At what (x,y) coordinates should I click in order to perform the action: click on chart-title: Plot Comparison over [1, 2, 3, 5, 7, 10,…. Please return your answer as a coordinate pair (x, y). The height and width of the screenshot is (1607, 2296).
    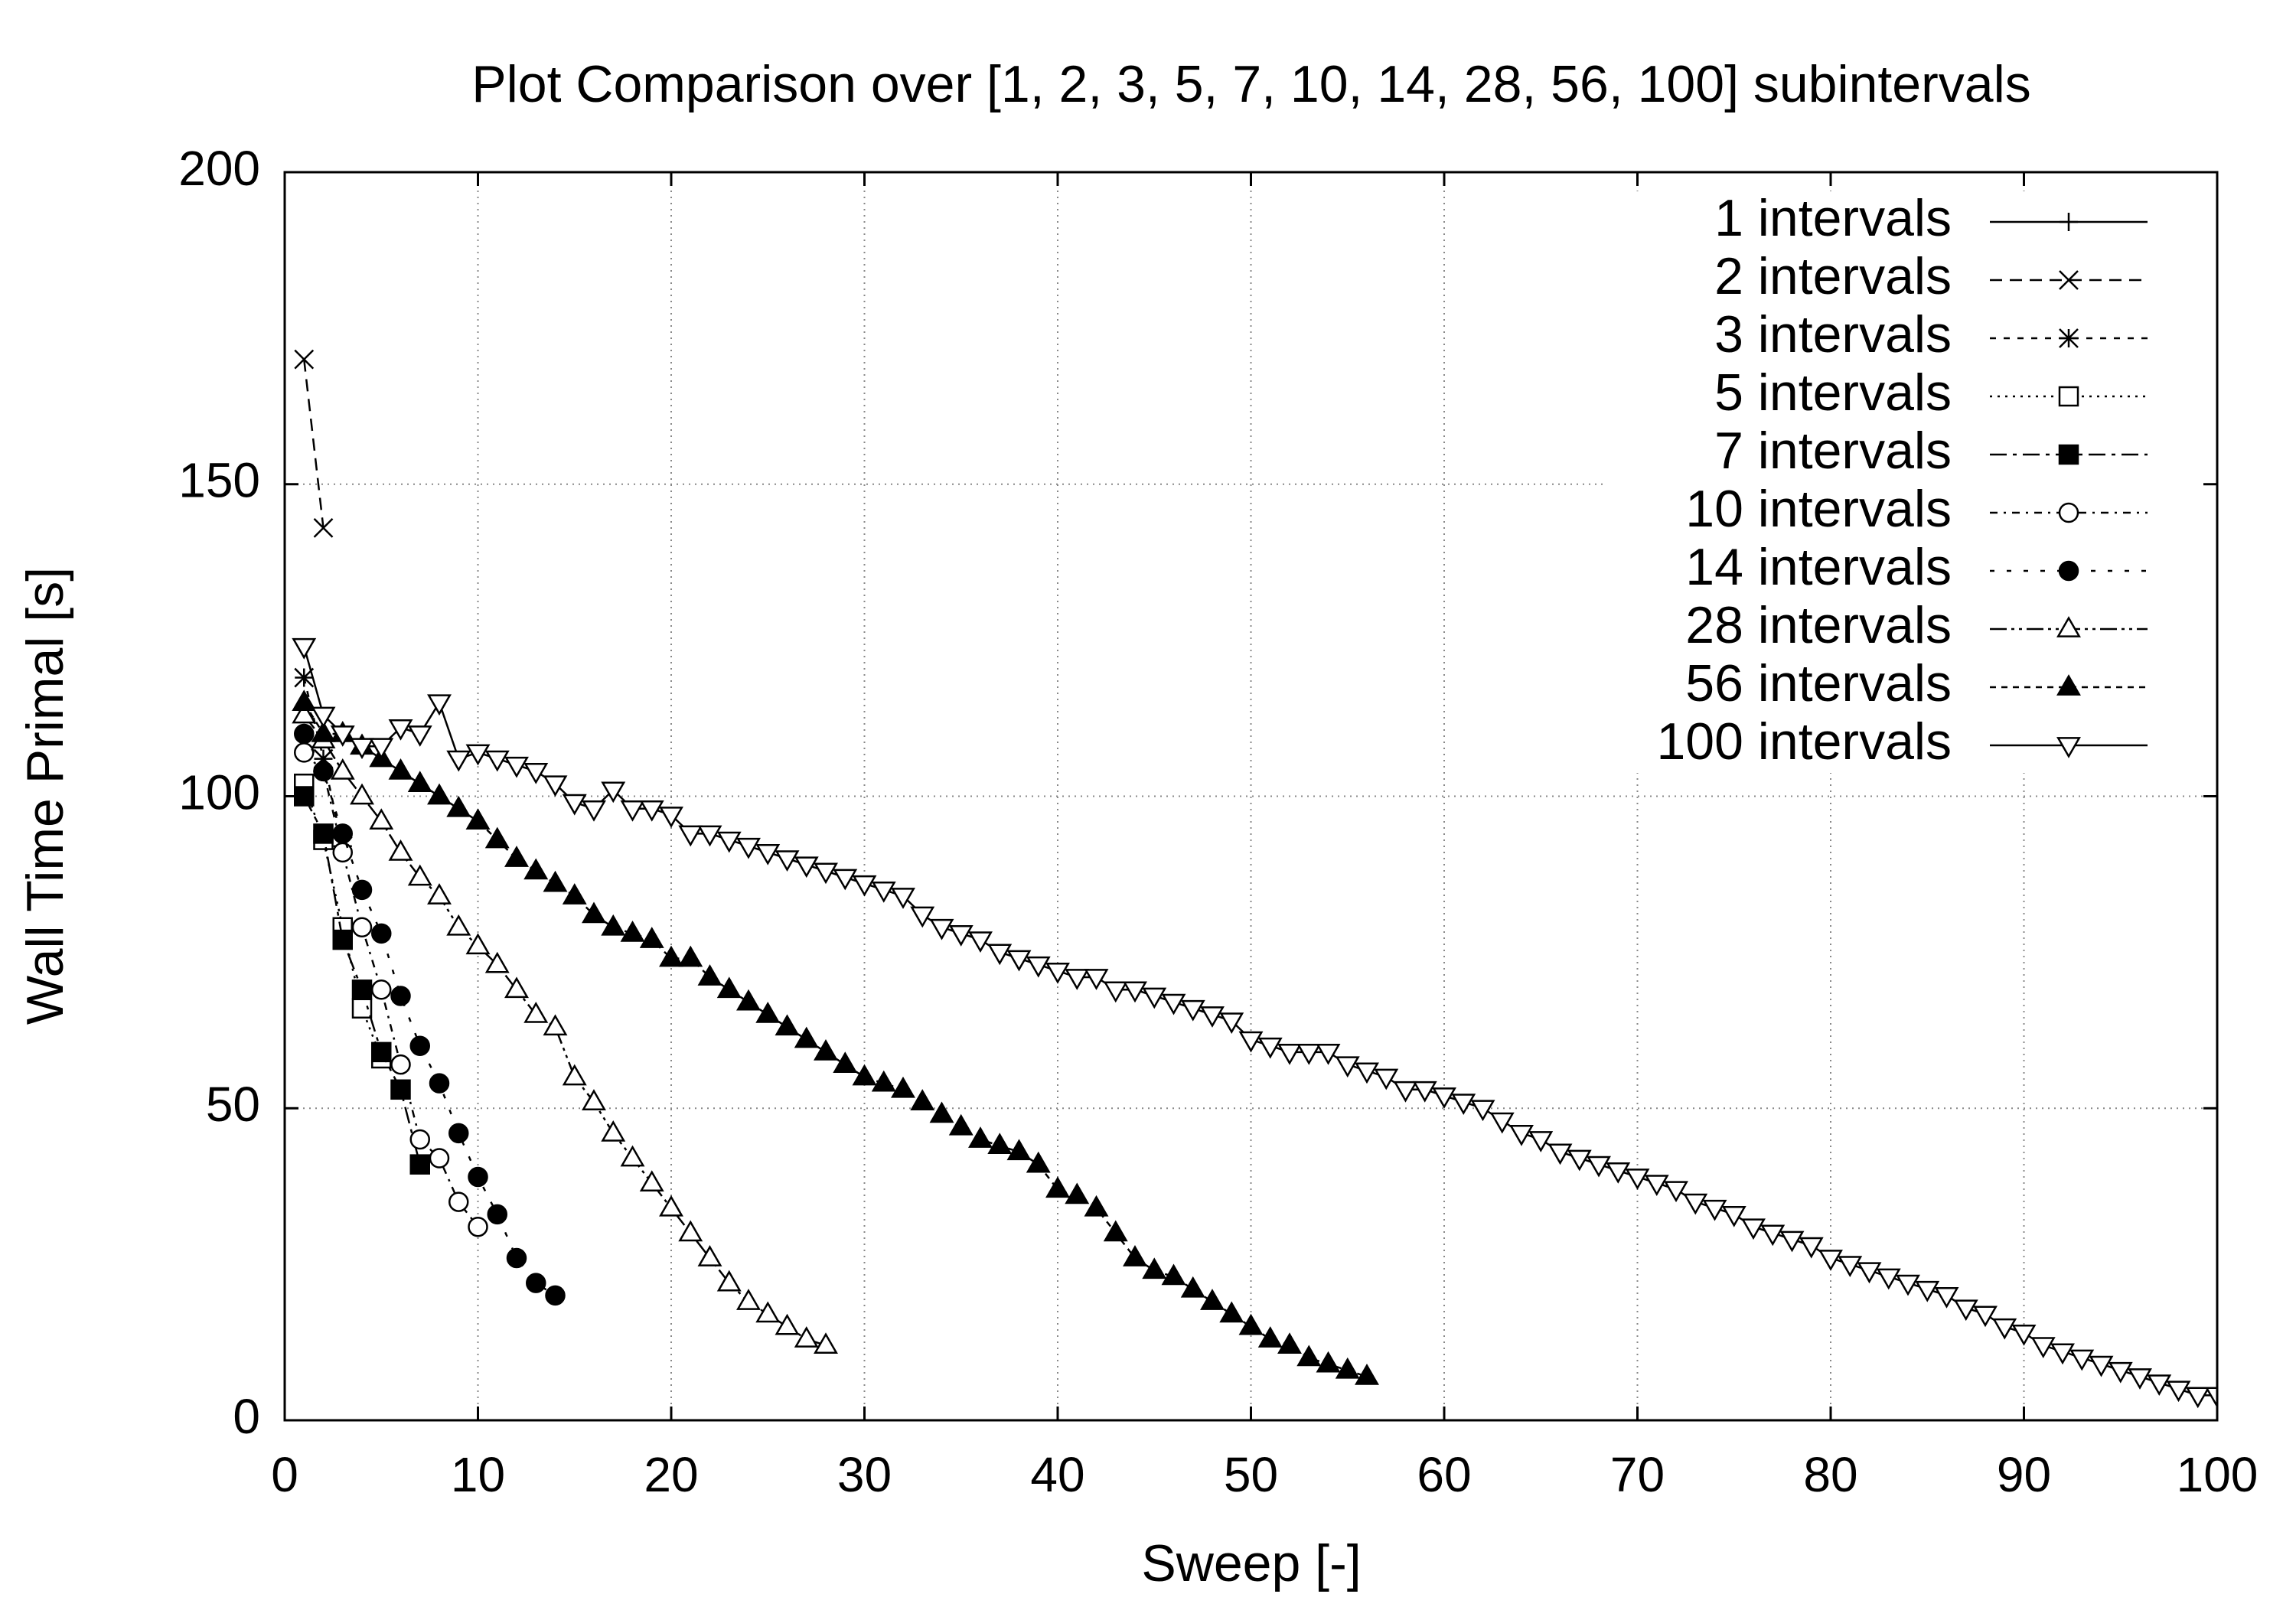
    Looking at the image, I should click on (1250, 84).